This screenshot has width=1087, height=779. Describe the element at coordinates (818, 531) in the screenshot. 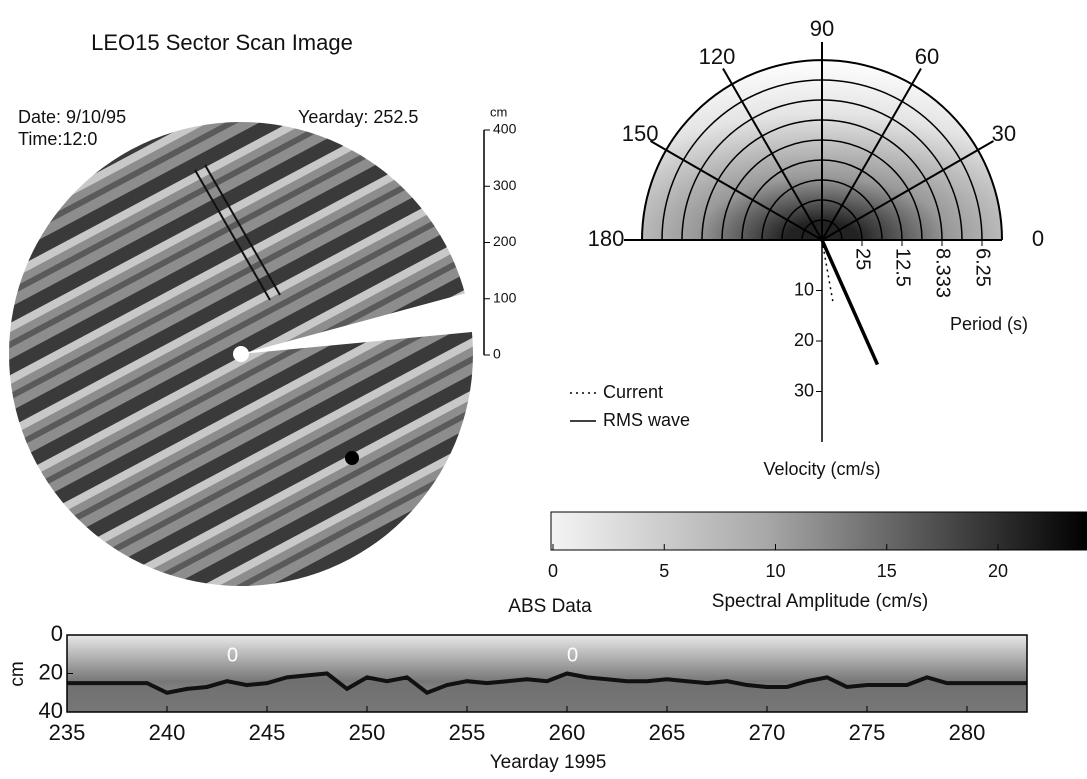

I see `colorbar` at that location.